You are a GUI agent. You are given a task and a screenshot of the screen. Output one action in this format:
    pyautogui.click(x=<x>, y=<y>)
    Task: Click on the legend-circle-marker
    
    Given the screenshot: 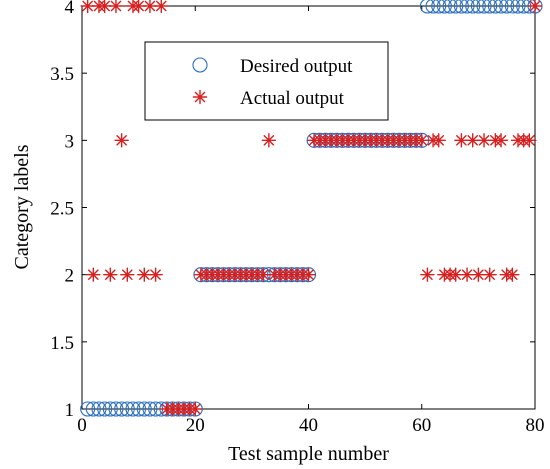 What is the action you would take?
    pyautogui.click(x=200, y=65)
    